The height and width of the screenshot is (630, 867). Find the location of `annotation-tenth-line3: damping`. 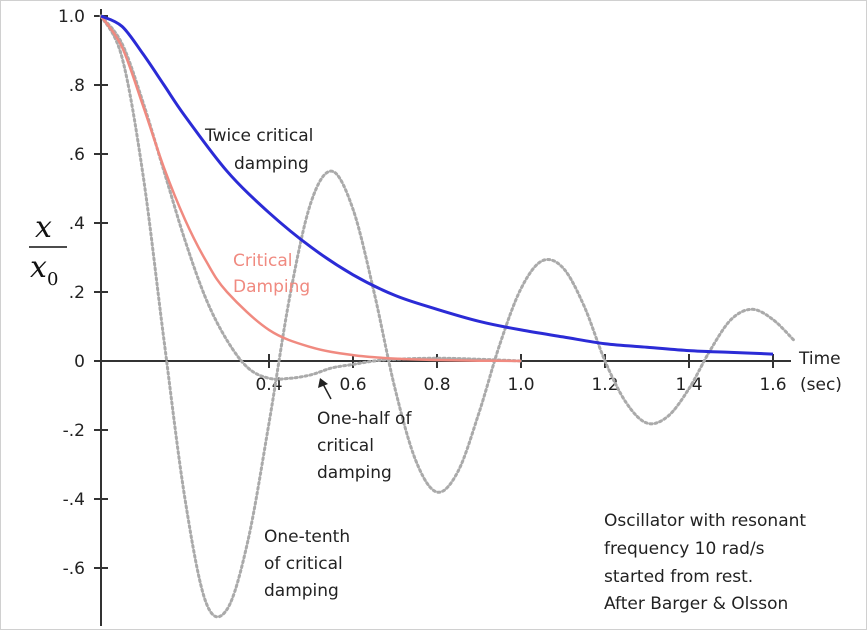

annotation-tenth-line3: damping is located at coordinates (301, 591).